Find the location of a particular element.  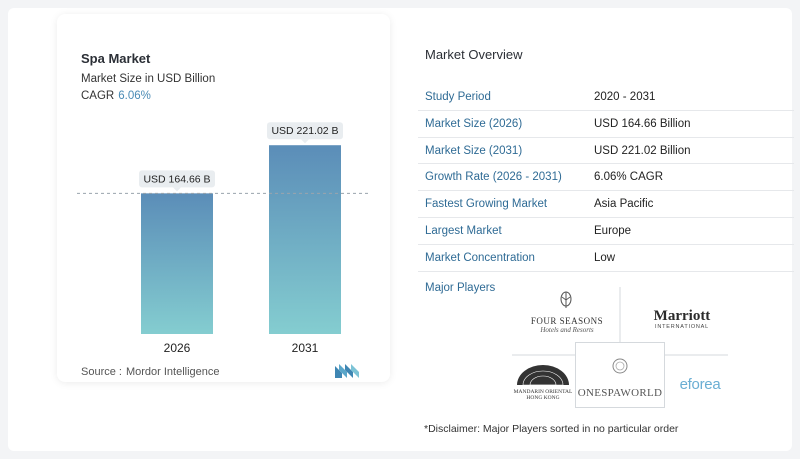

bar-2031 is located at coordinates (305, 239).